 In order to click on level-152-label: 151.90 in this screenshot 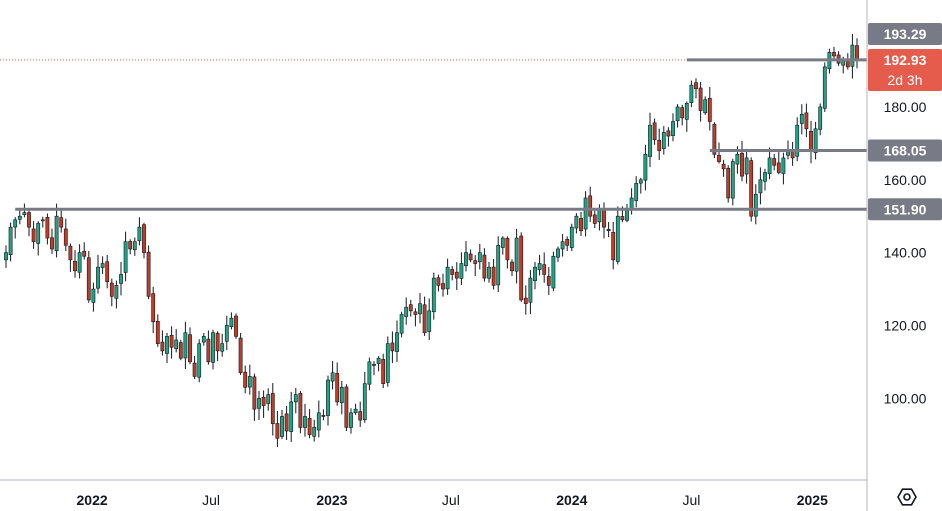, I will do `click(905, 209)`.